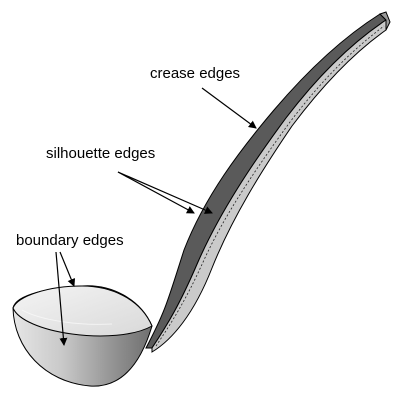 This screenshot has width=400, height=400. Describe the element at coordinates (101, 153) in the screenshot. I see `silhouette-edges-label: silhouette edges` at that location.